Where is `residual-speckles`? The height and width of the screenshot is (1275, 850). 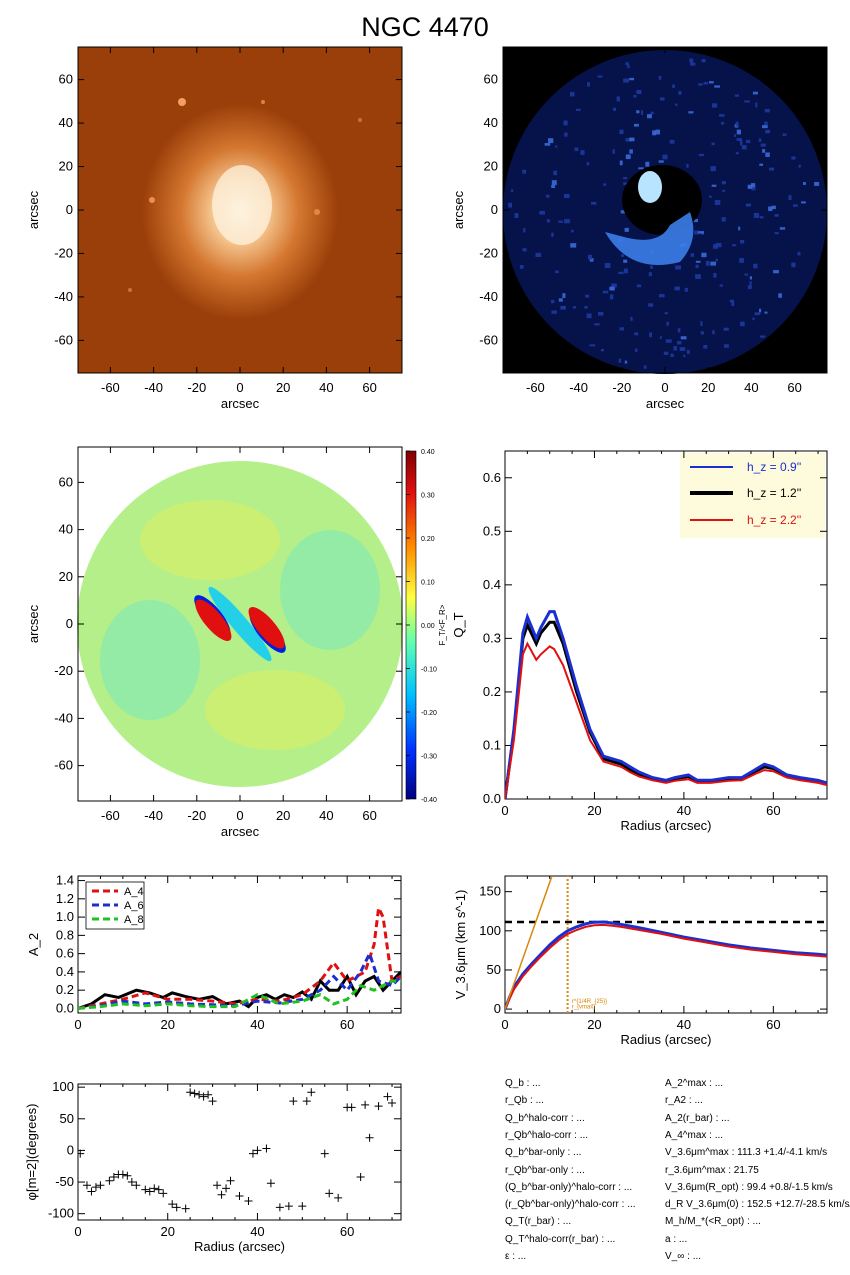 residual-speckles is located at coordinates (664, 213).